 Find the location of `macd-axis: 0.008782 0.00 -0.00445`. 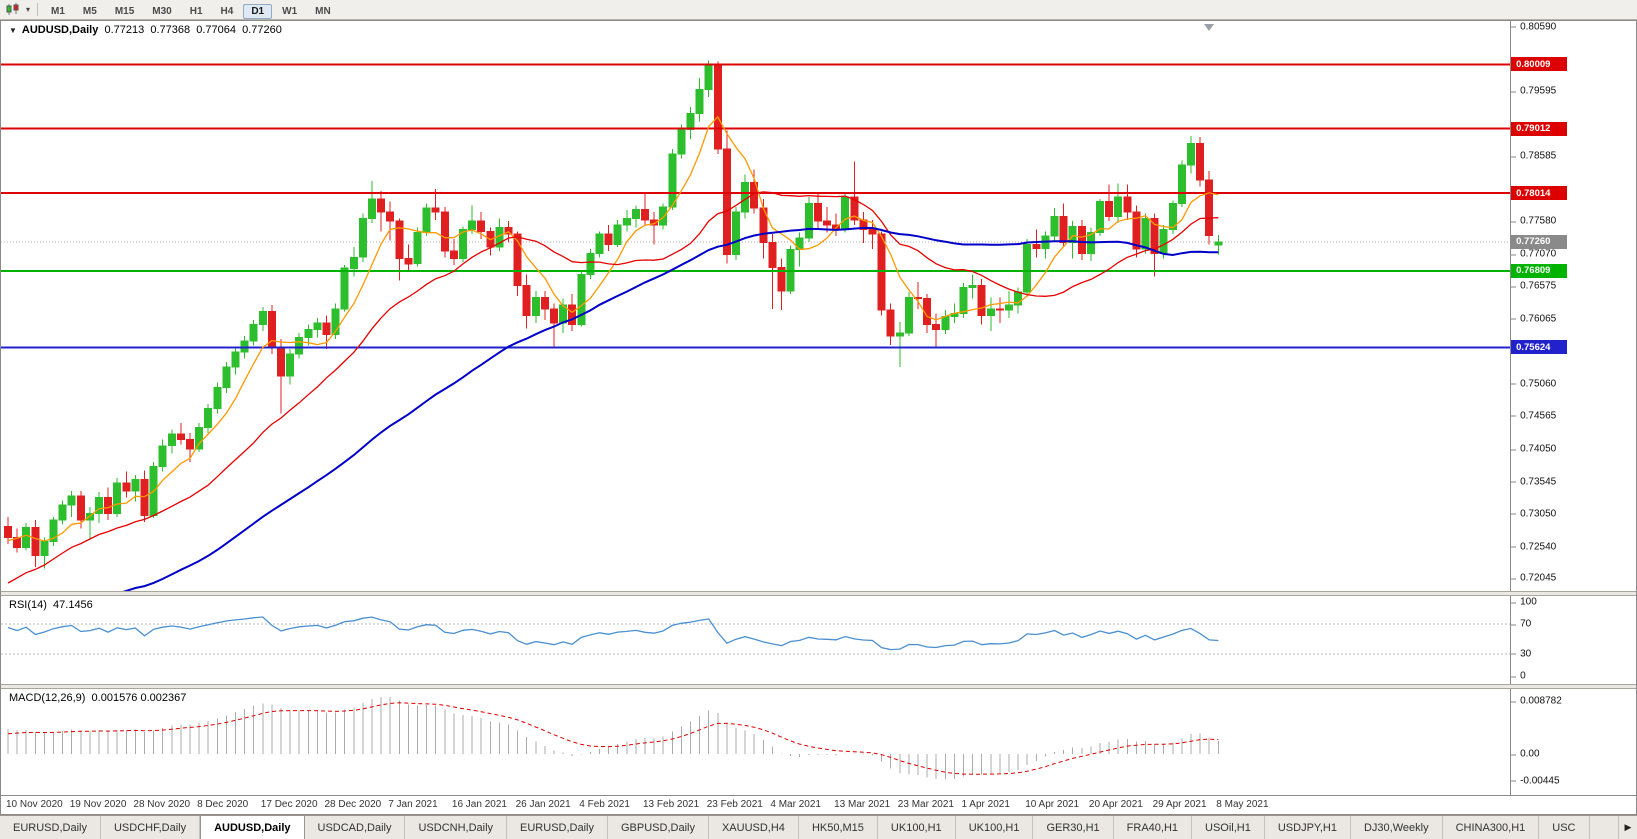

macd-axis: 0.008782 0.00 -0.00445 is located at coordinates (1573, 742).